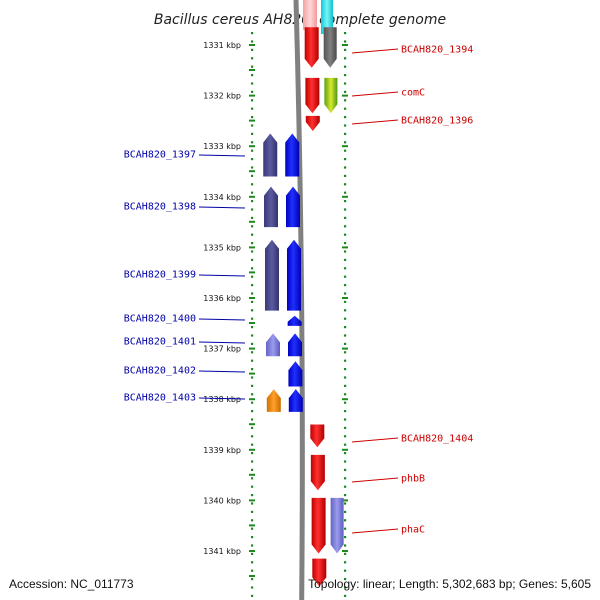 This screenshot has height=600, width=600. Describe the element at coordinates (375, 480) in the screenshot. I see `leader-line-phbb` at that location.